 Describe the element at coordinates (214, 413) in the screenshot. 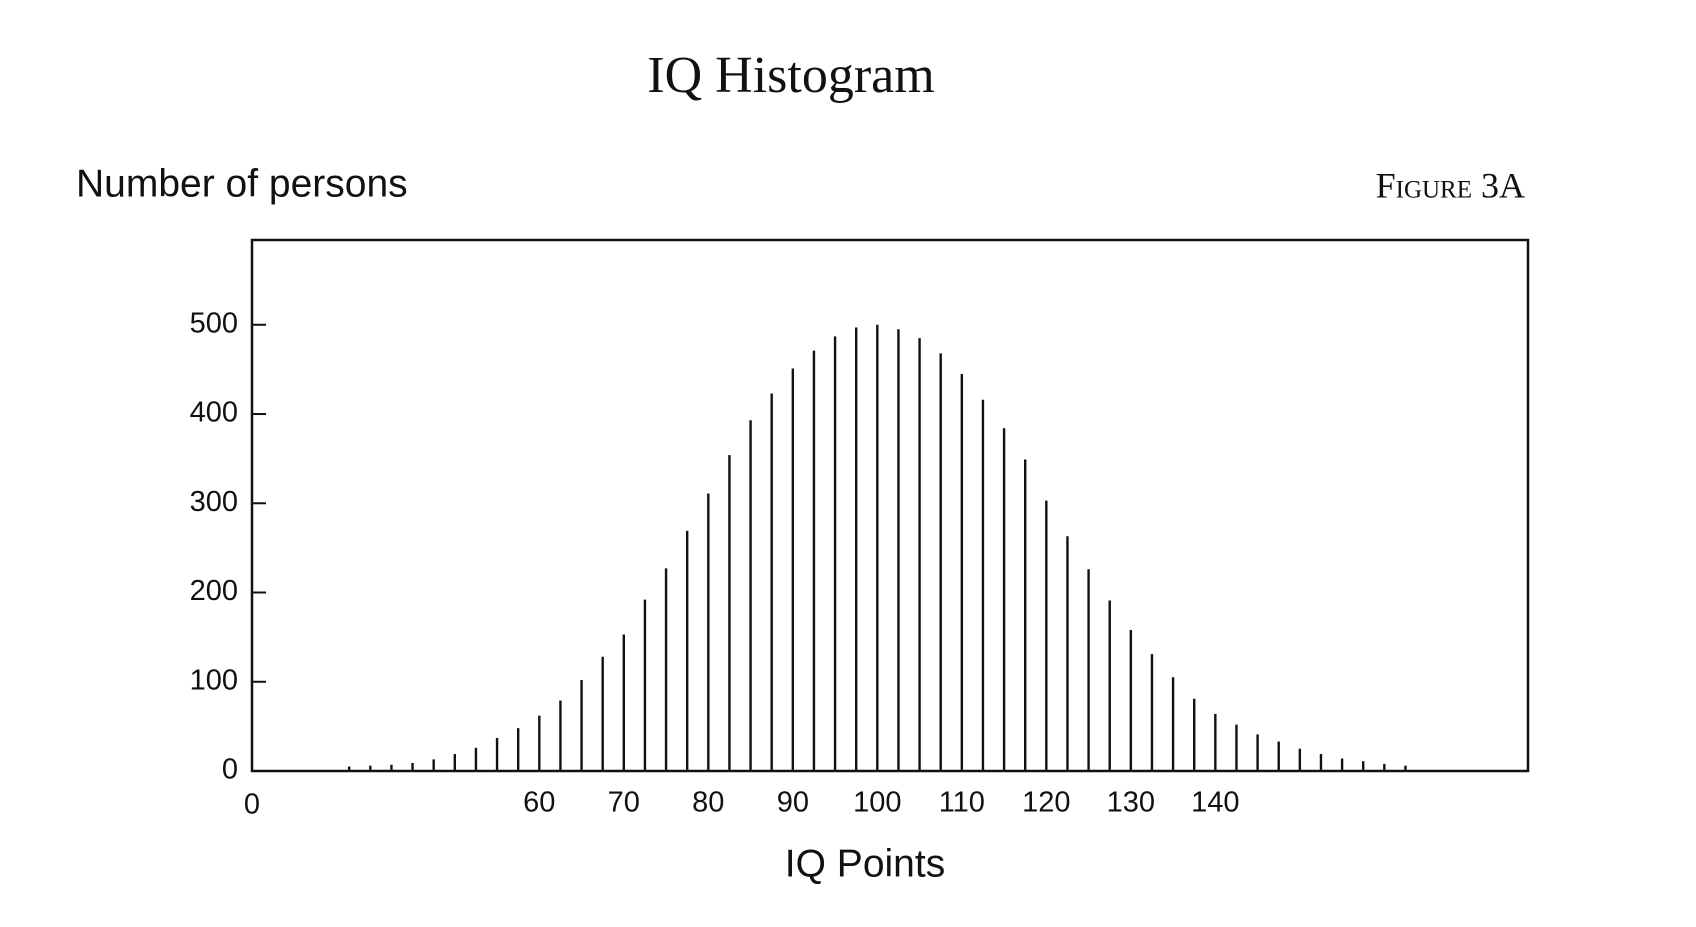

I see `y-tick-label: 400` at that location.